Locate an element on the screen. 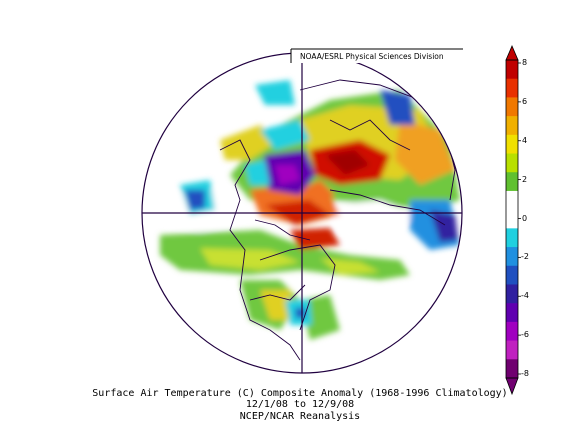  colorbar-tick-label: 4 is located at coordinates (525, 140).